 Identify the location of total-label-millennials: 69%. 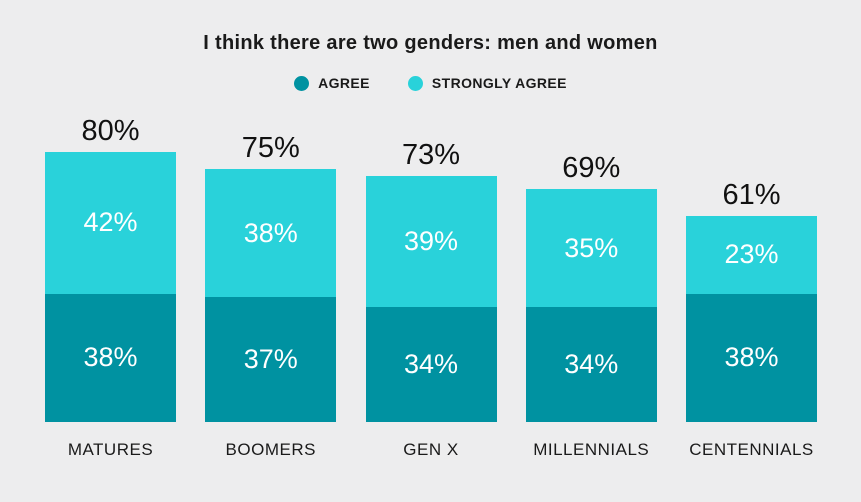
(591, 168).